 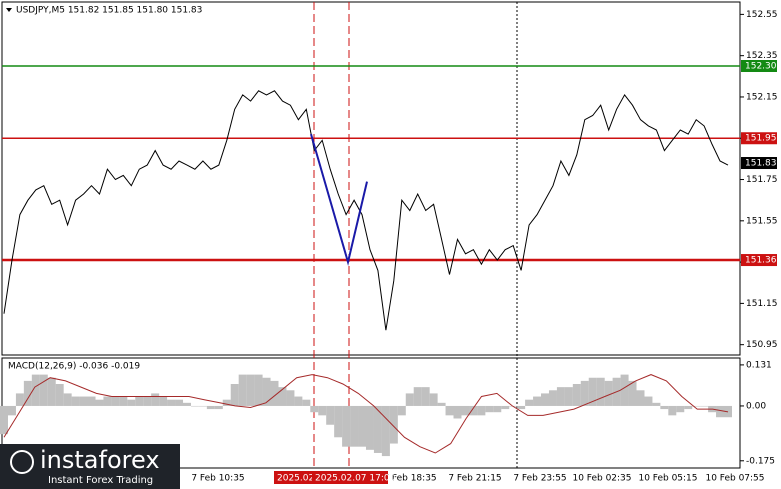 I want to click on crosshair-label: 2025.02.07 17:00, so click(x=355, y=479).